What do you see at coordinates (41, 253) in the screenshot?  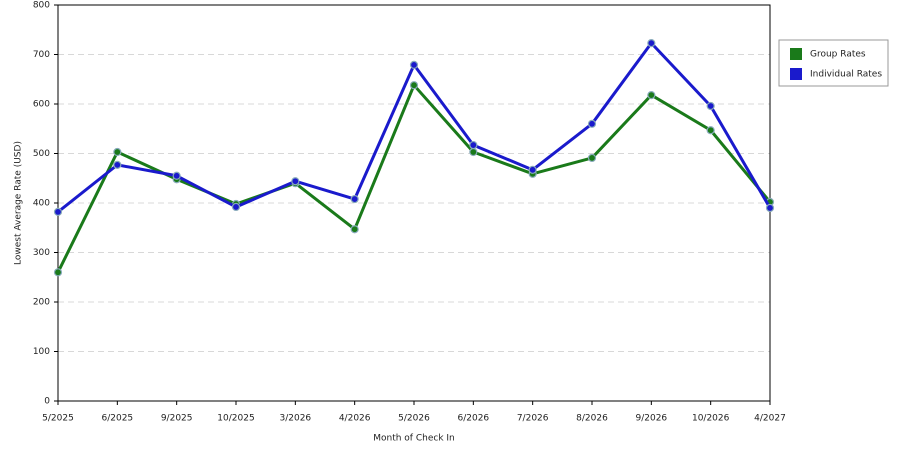 I see `y-tick-label: 300` at bounding box center [41, 253].